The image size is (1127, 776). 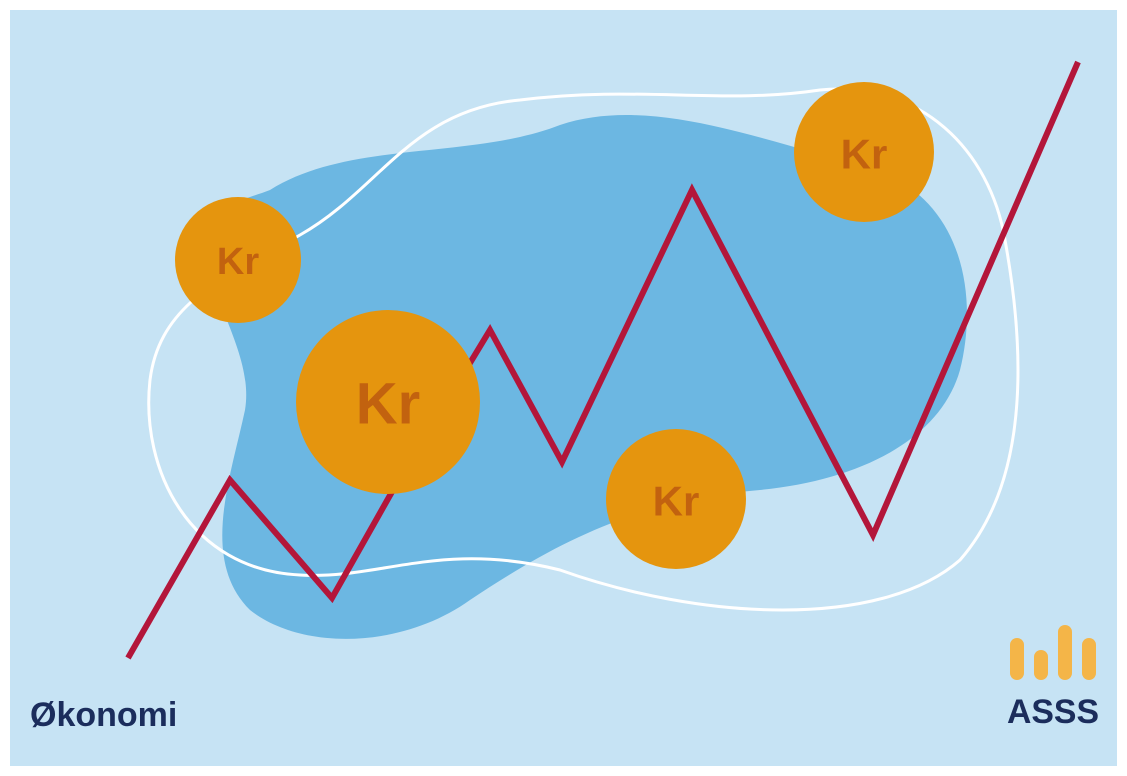 I want to click on logo-text: ASSS, so click(x=1053, y=712).